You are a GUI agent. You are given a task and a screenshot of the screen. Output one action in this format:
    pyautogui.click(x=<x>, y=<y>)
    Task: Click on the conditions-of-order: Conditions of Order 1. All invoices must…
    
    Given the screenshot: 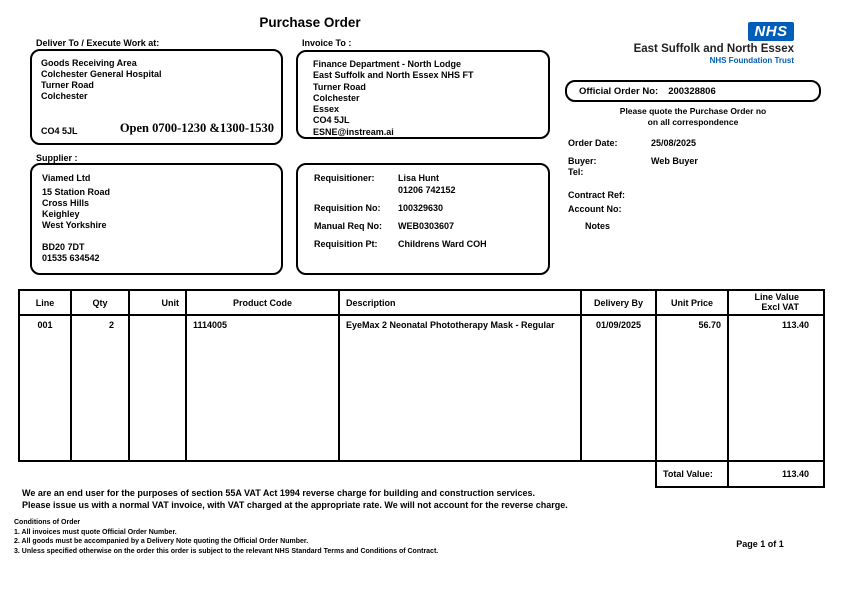 What is the action you would take?
    pyautogui.click(x=364, y=537)
    